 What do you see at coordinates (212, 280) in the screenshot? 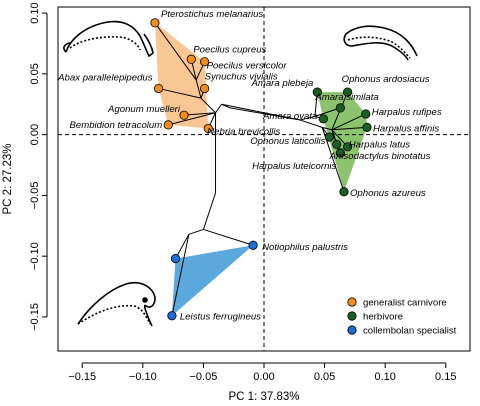
I see `hull-collembolan-specialist` at bounding box center [212, 280].